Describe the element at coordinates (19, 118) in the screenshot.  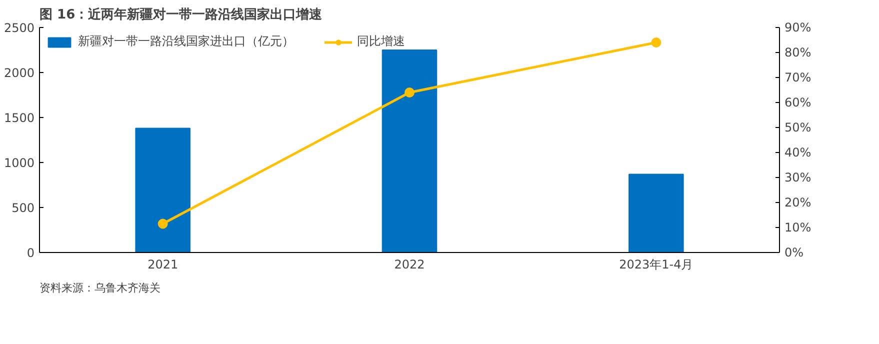
I see `y-tick-label: 1500` at that location.